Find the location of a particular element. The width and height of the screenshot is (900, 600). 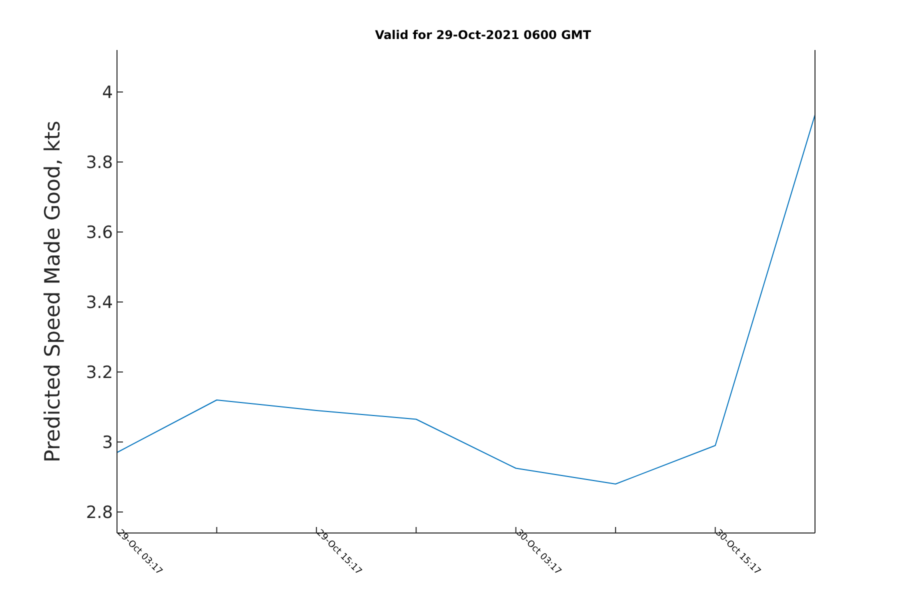

y-tick-label: 3.4 is located at coordinates (99, 303).